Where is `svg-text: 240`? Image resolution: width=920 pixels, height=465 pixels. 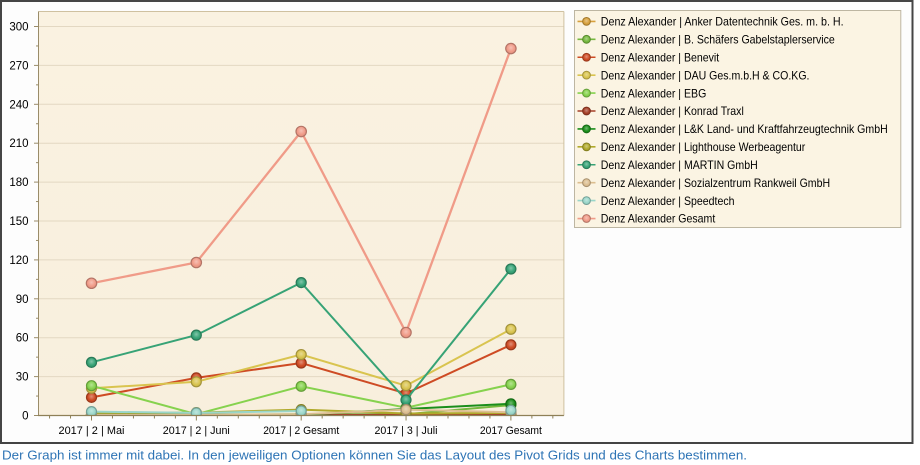
svg-text: 240 is located at coordinates (18, 105).